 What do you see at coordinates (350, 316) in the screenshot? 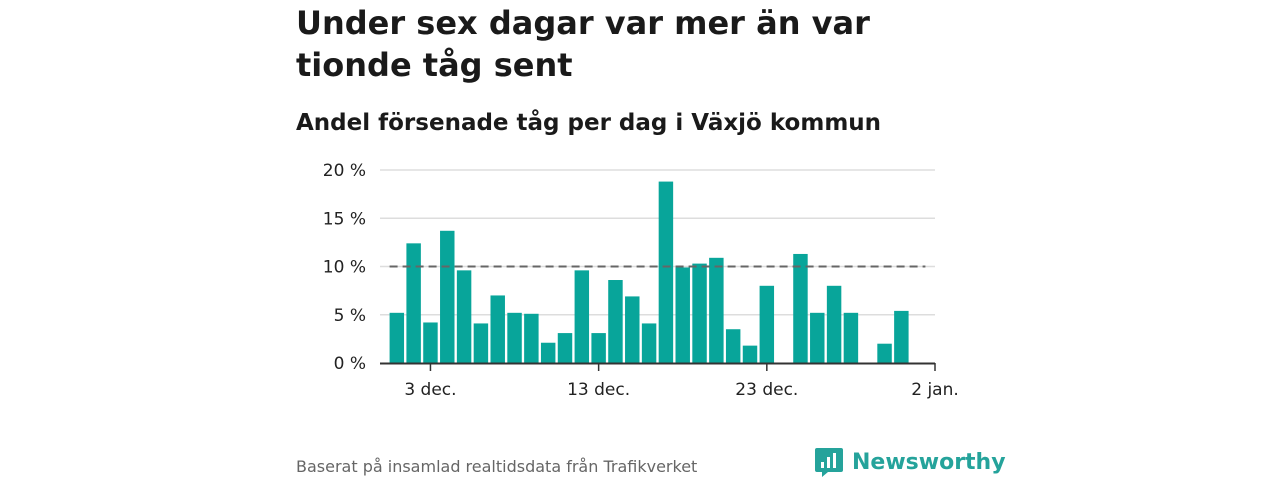
I see `y-tick-label: 5 %` at bounding box center [350, 316].